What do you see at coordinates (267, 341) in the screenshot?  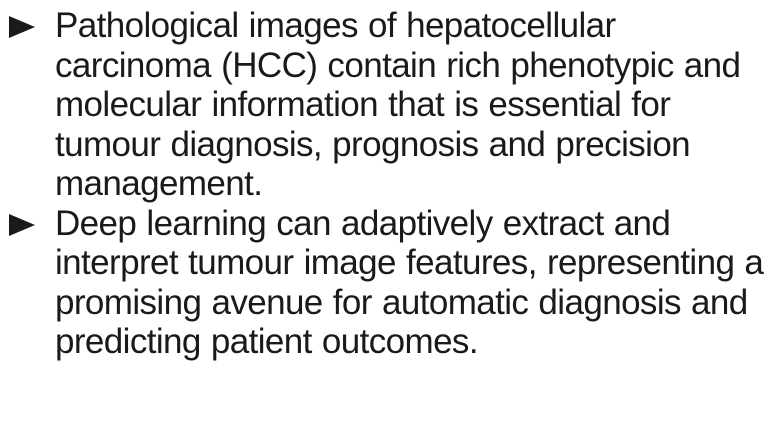 I see `text-line: predicting patient outcomes.` at bounding box center [267, 341].